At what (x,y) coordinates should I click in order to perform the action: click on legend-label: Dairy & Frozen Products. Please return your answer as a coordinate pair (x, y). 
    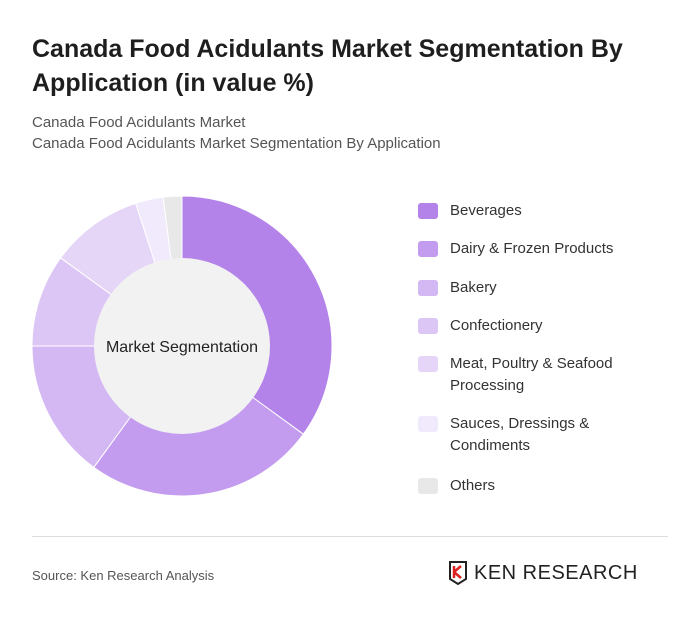
    Looking at the image, I should click on (532, 248).